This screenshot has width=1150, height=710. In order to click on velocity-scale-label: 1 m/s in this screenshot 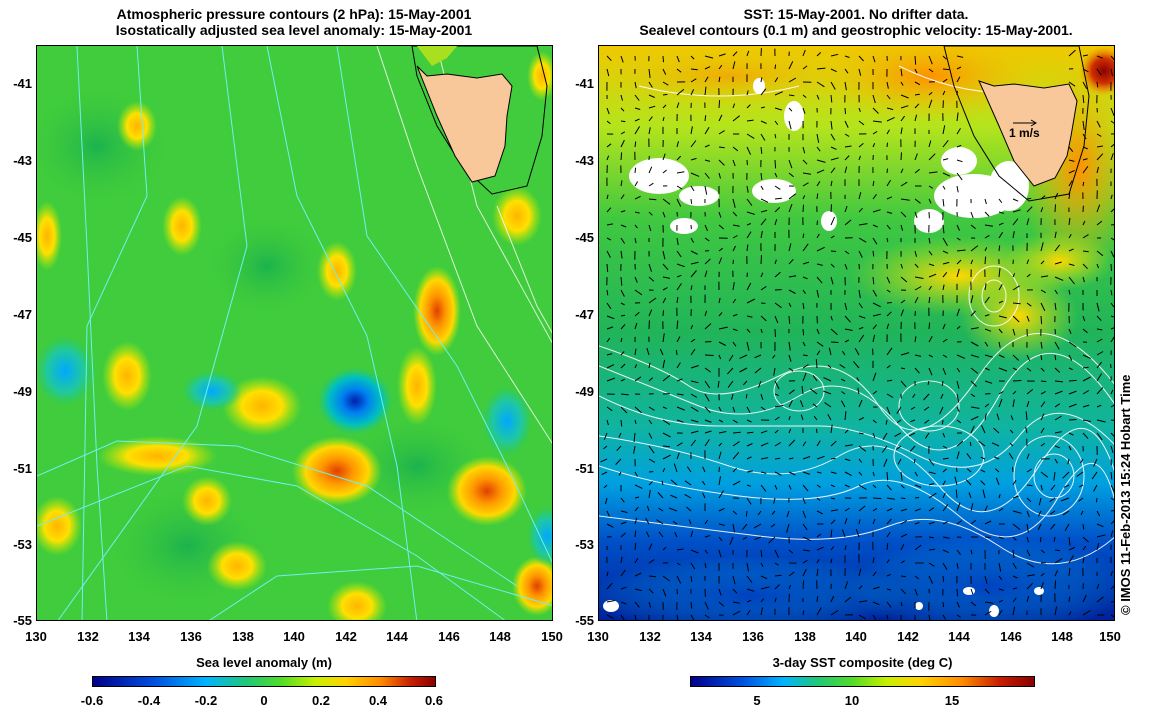, I will do `click(1024, 133)`.